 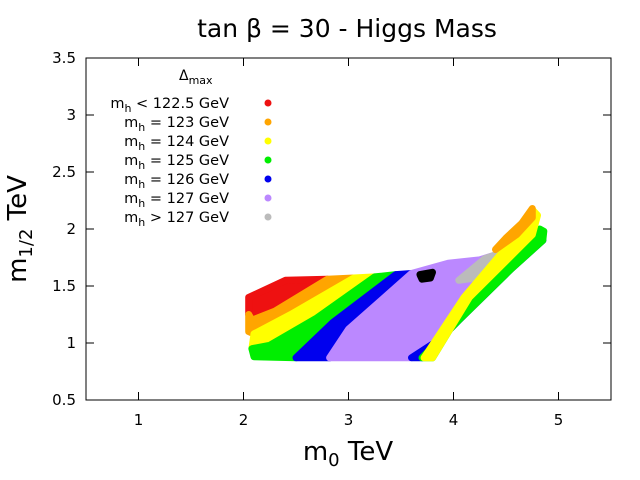 What do you see at coordinates (187, 218) in the screenshot?
I see `legend-entry-rest: > 127 GeV` at bounding box center [187, 218].